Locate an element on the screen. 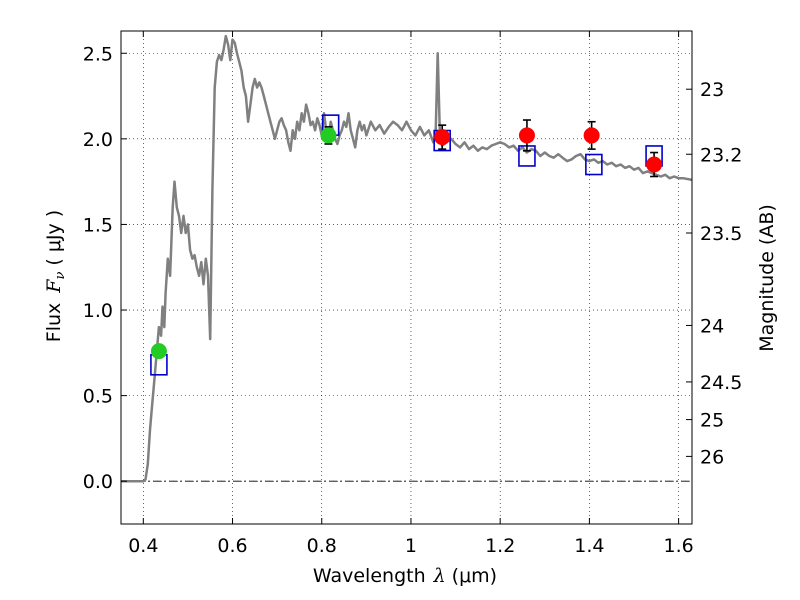 This screenshot has height=600, width=800. y-axis-ticks: 0.0 0.5 1.0 1.5 2.0 2.5 is located at coordinates (105, 268).